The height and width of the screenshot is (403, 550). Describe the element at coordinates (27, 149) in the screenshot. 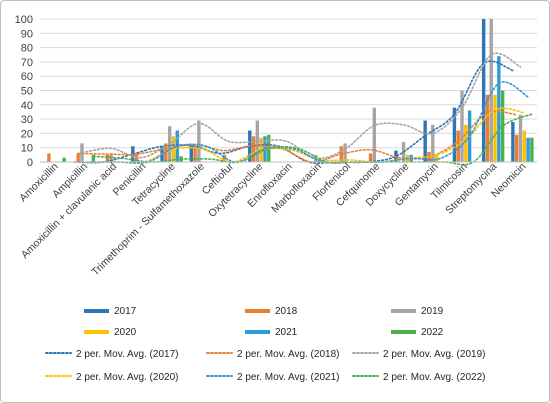

I see `y-tick-label: 10` at that location.